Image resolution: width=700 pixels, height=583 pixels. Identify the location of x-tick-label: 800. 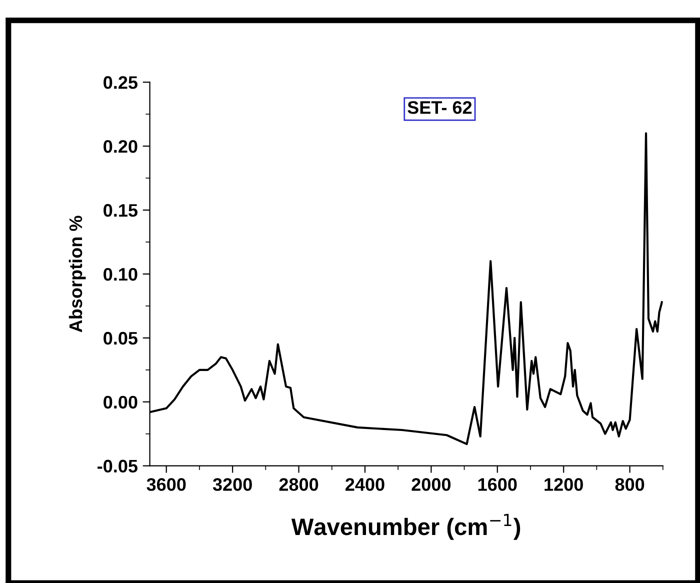
(629, 484).